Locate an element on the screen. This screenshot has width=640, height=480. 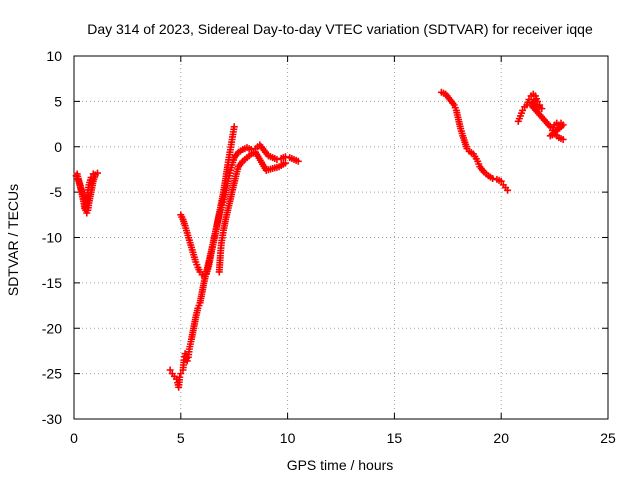
y-tick-label: -10 is located at coordinates (52, 238).